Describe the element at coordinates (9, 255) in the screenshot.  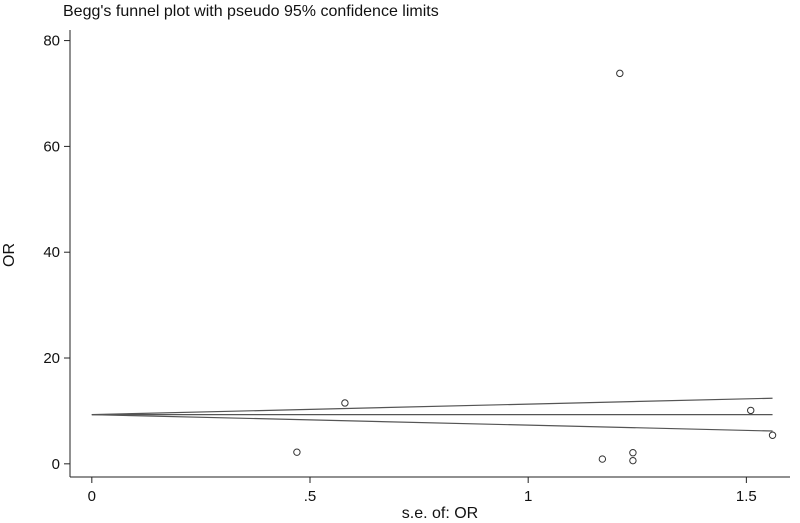
I see `y-axis-label: OR` at that location.